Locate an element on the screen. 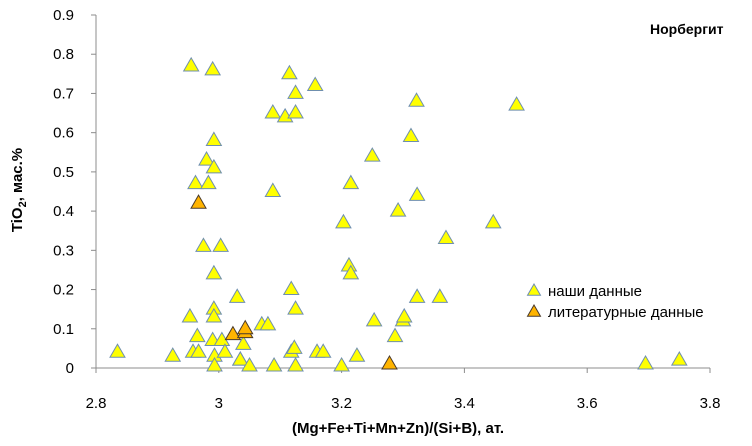 Image resolution: width=752 pixels, height=446 pixels. x-tick-label: 3.8 is located at coordinates (710, 403).